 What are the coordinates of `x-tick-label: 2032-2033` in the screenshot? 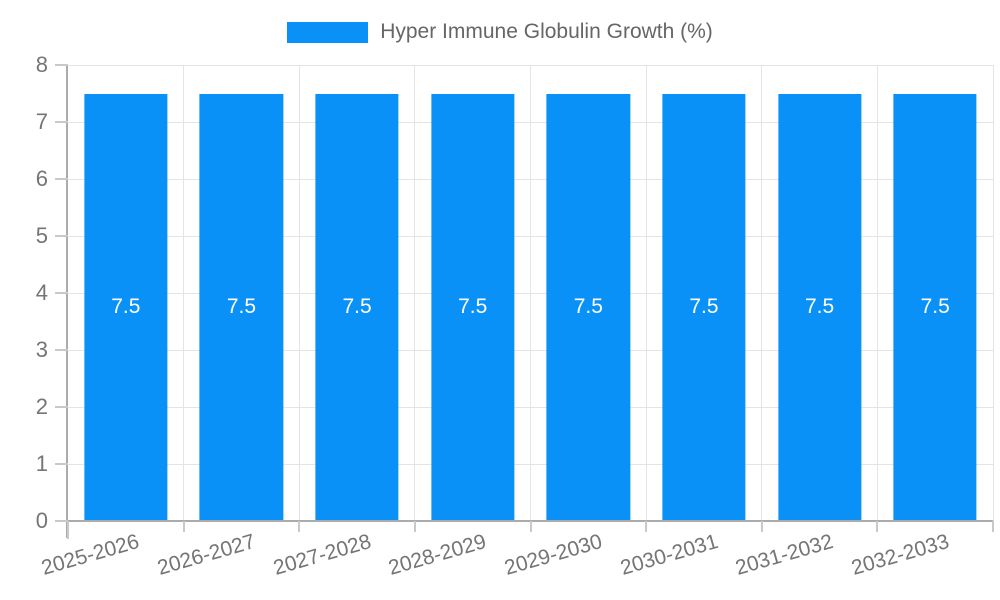 It's located at (900, 555).